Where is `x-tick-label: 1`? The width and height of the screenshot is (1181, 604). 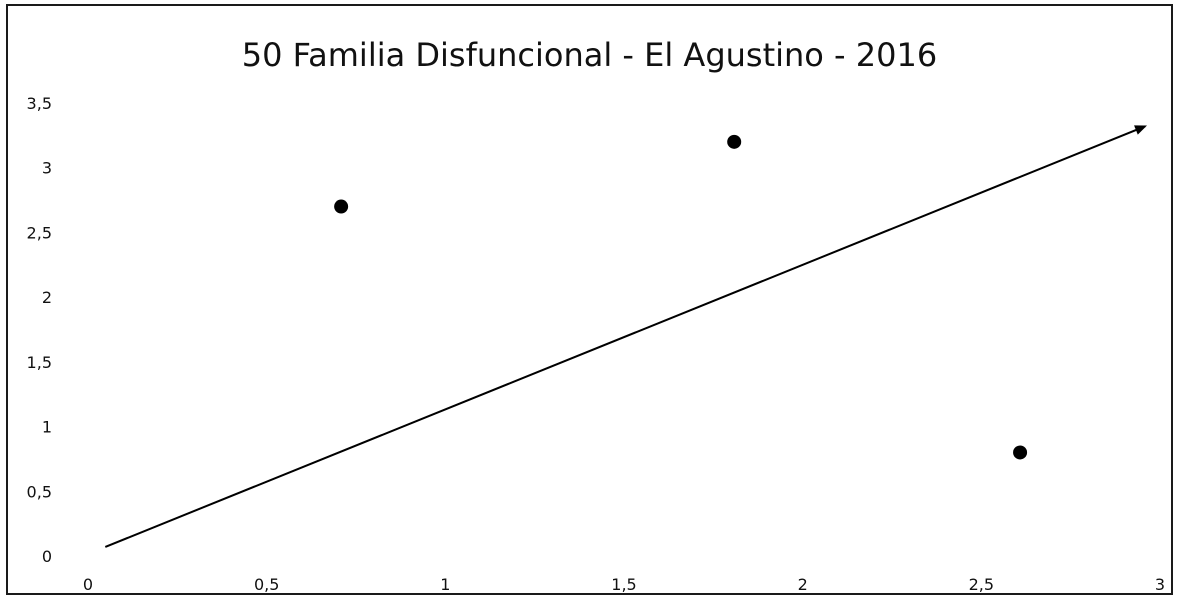
x-tick-label: 1 is located at coordinates (445, 584).